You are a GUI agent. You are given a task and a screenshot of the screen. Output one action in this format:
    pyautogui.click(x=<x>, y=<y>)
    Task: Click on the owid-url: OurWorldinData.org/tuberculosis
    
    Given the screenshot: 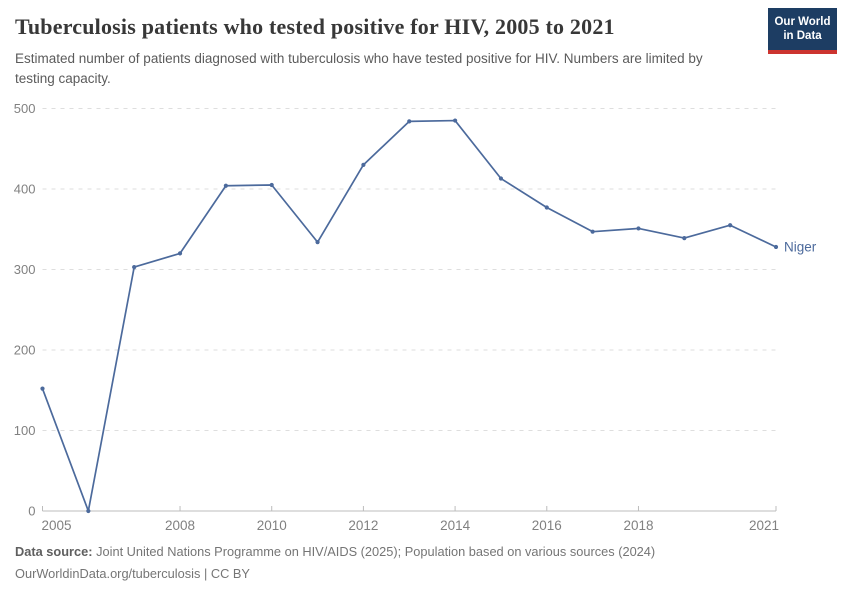 What is the action you would take?
    pyautogui.click(x=108, y=573)
    